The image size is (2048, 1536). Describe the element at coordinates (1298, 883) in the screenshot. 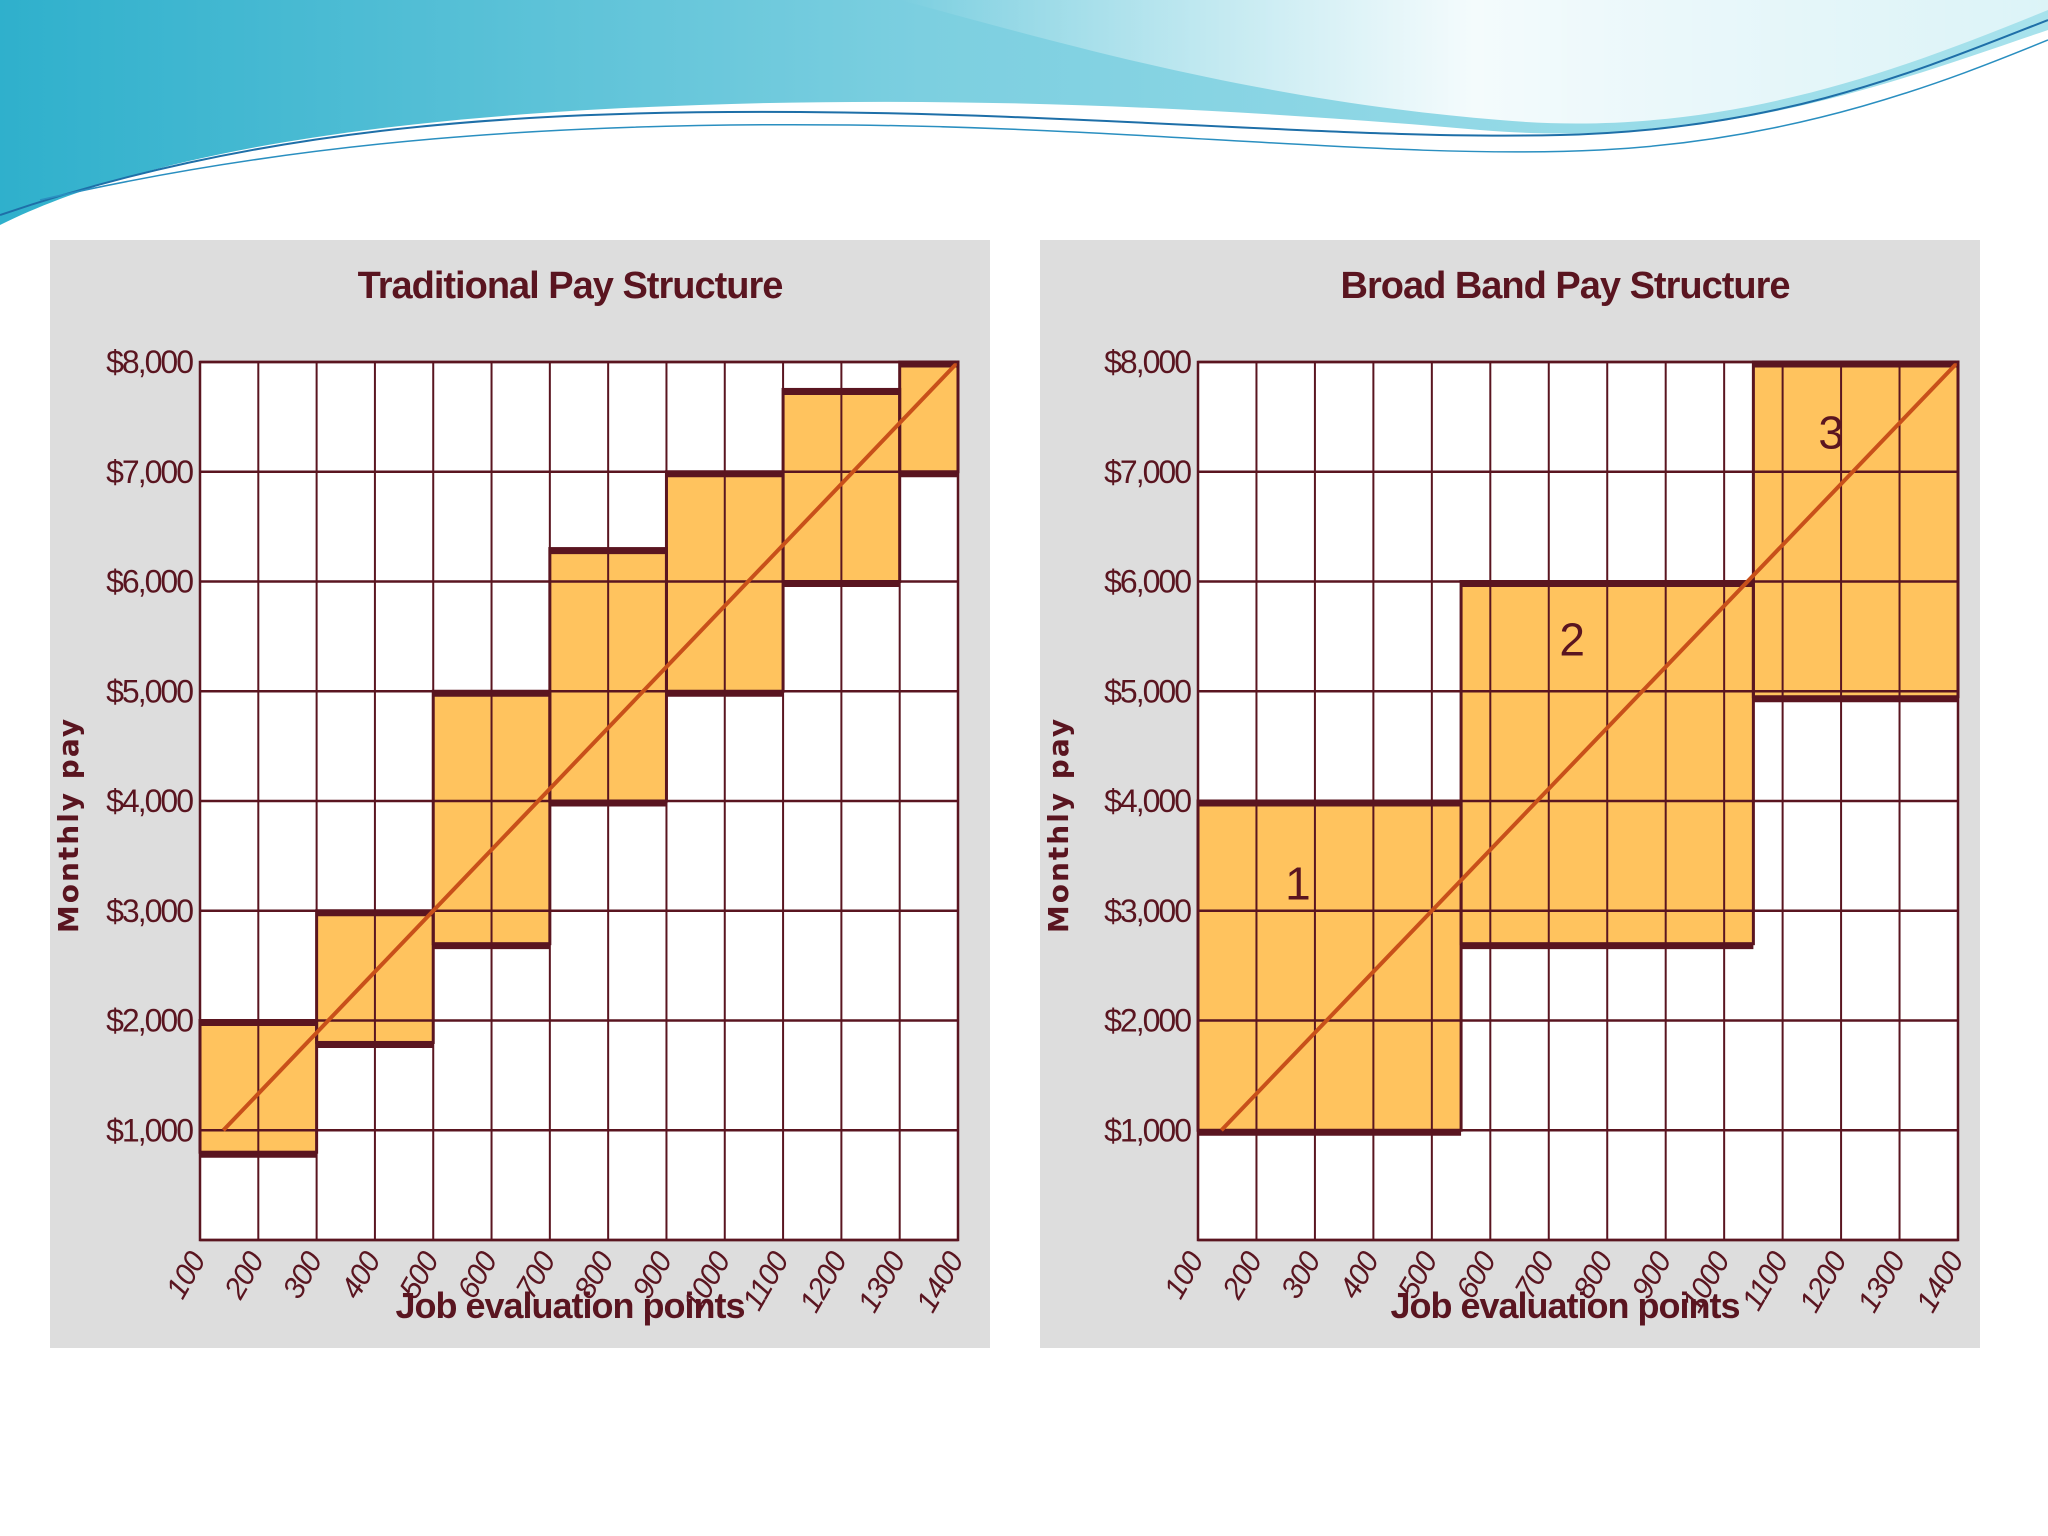

I see `pay-grade-band-label: 1` at that location.